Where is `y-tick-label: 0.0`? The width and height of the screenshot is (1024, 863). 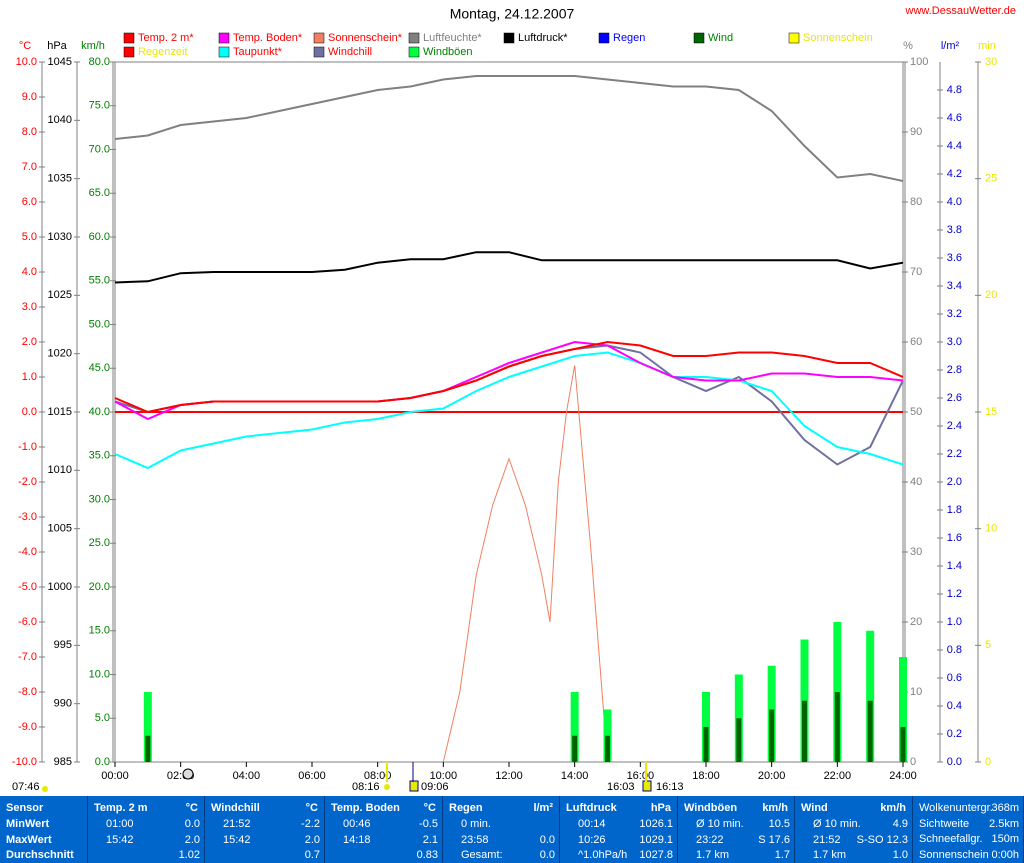 y-tick-label: 0.0 is located at coordinates (954, 762).